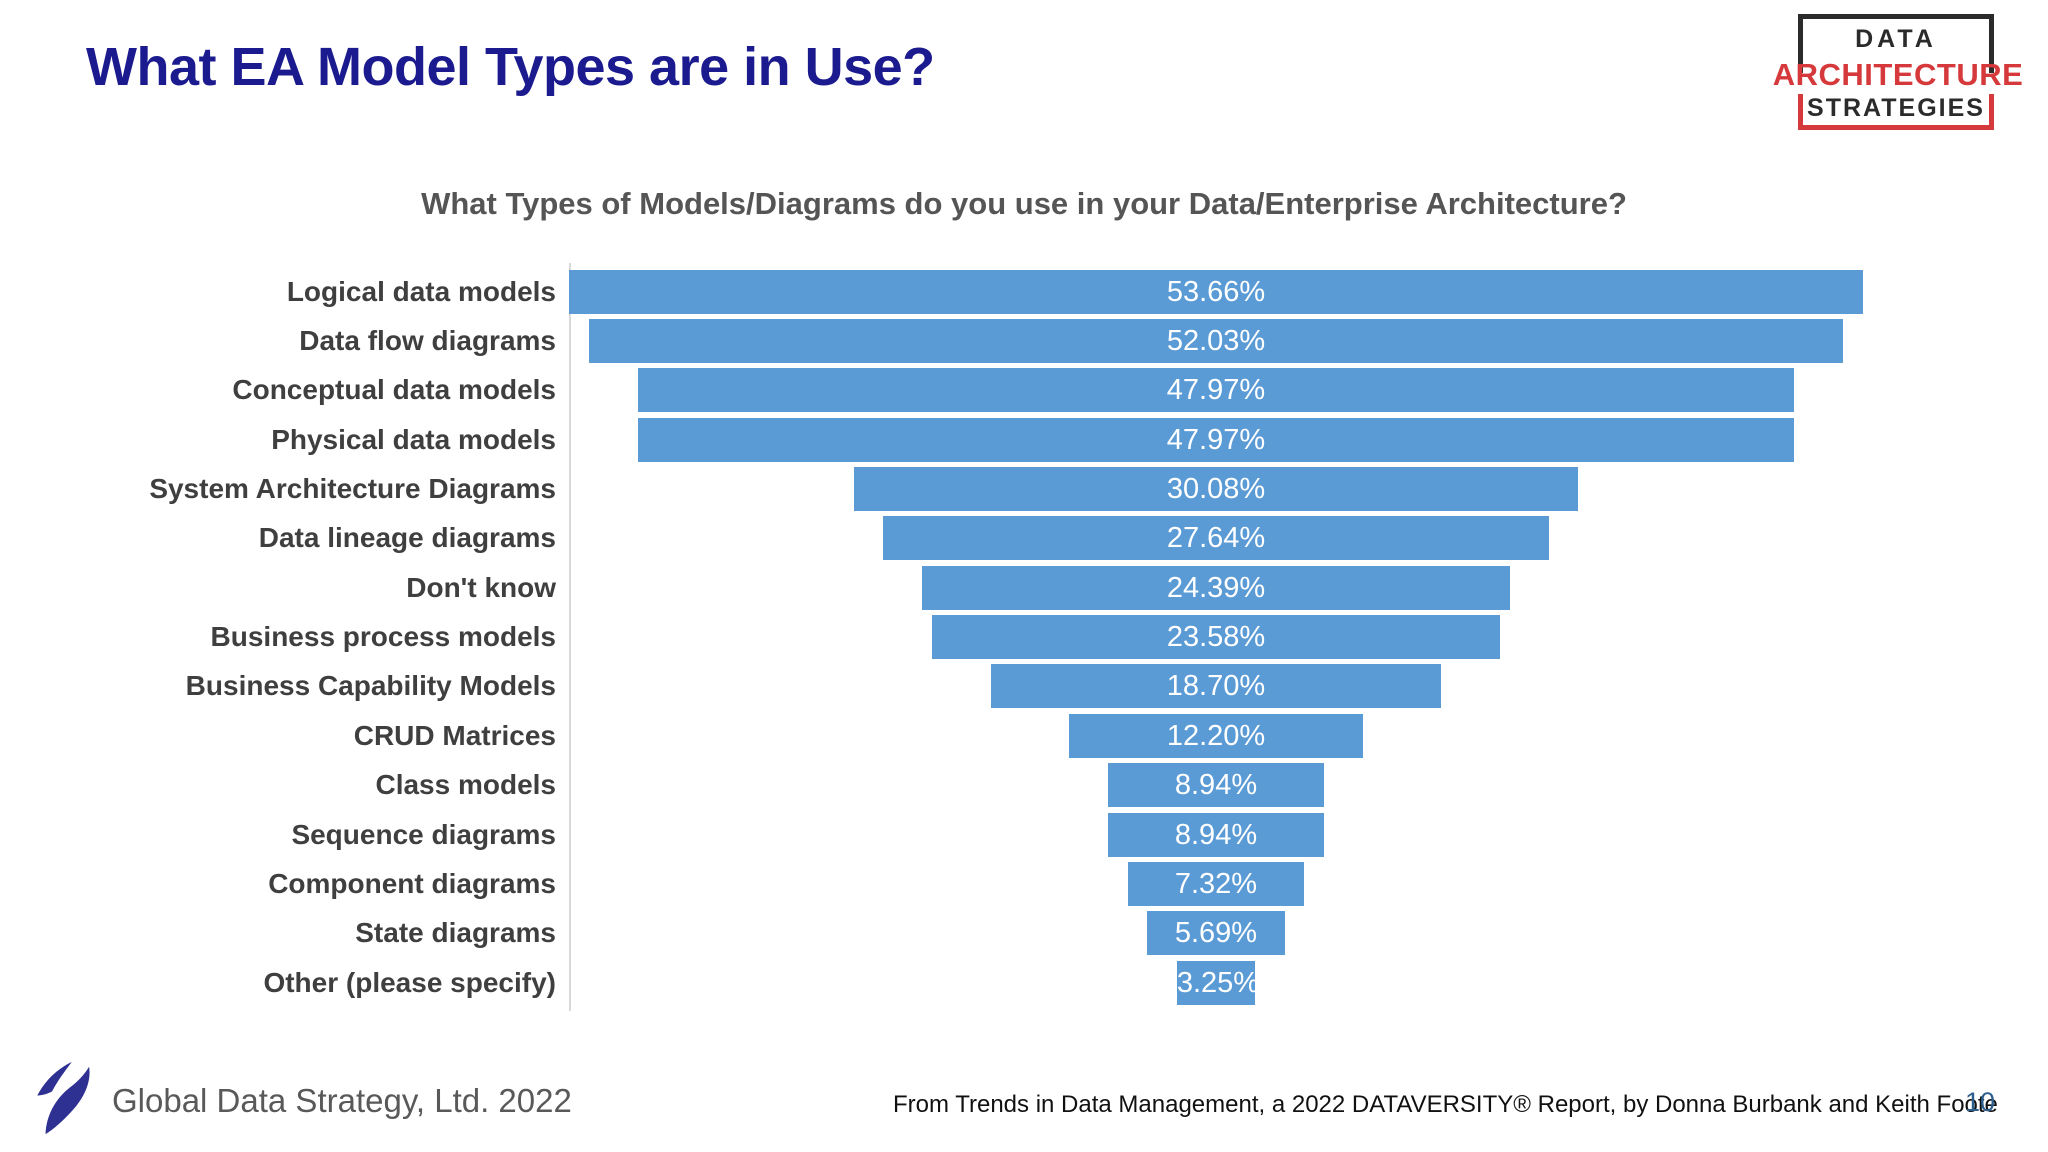 This screenshot has height=1152, width=2048. What do you see at coordinates (1896, 108) in the screenshot?
I see `logo-line-strategies: STRATEGIES` at bounding box center [1896, 108].